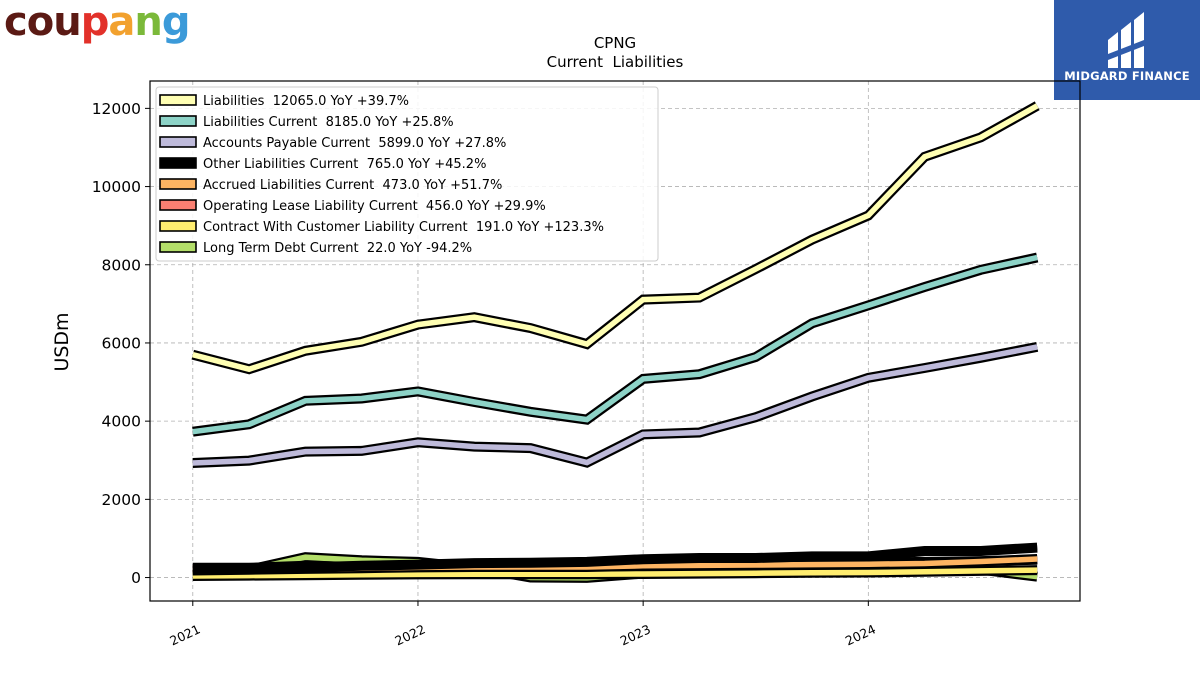  I want to click on y-tick-label: 12000, so click(116, 109).